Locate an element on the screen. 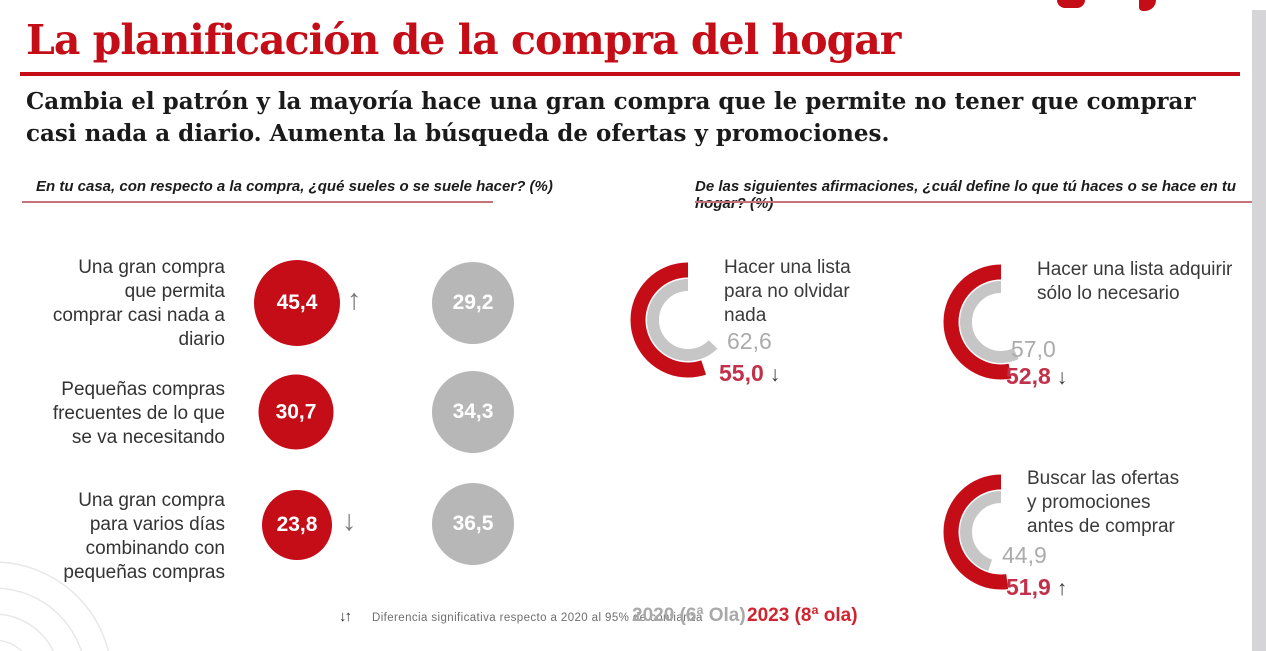 Image resolution: width=1266 pixels, height=651 pixels. donut-value-text: 51,9 is located at coordinates (1028, 587).